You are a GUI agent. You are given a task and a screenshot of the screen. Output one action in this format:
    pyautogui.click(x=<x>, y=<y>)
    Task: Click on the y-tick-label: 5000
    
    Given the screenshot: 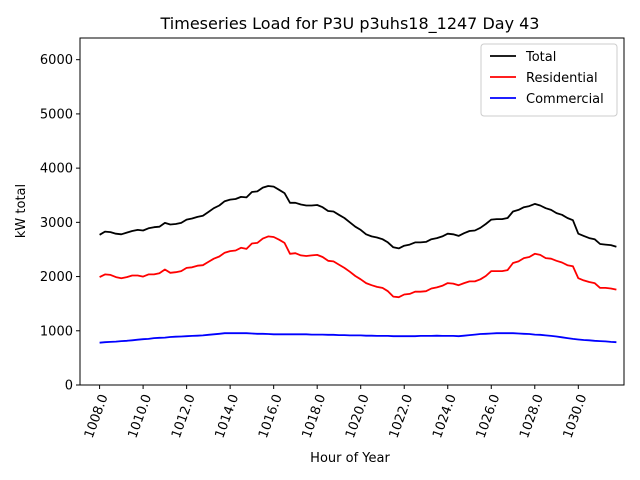 What is the action you would take?
    pyautogui.click(x=56, y=114)
    